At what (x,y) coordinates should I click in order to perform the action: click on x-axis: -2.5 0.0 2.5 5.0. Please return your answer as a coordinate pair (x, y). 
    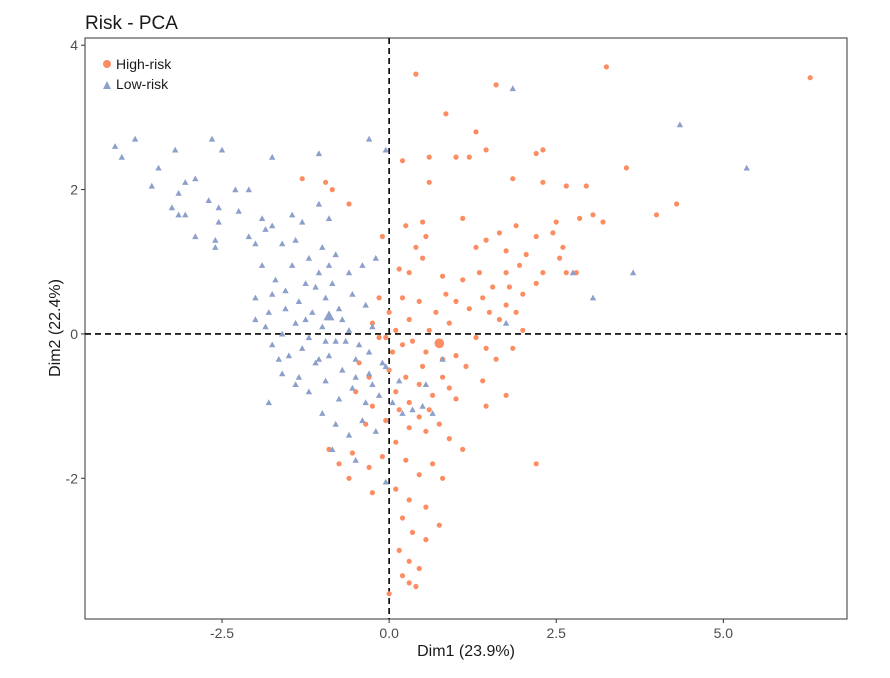
    Looking at the image, I should click on (471, 630).